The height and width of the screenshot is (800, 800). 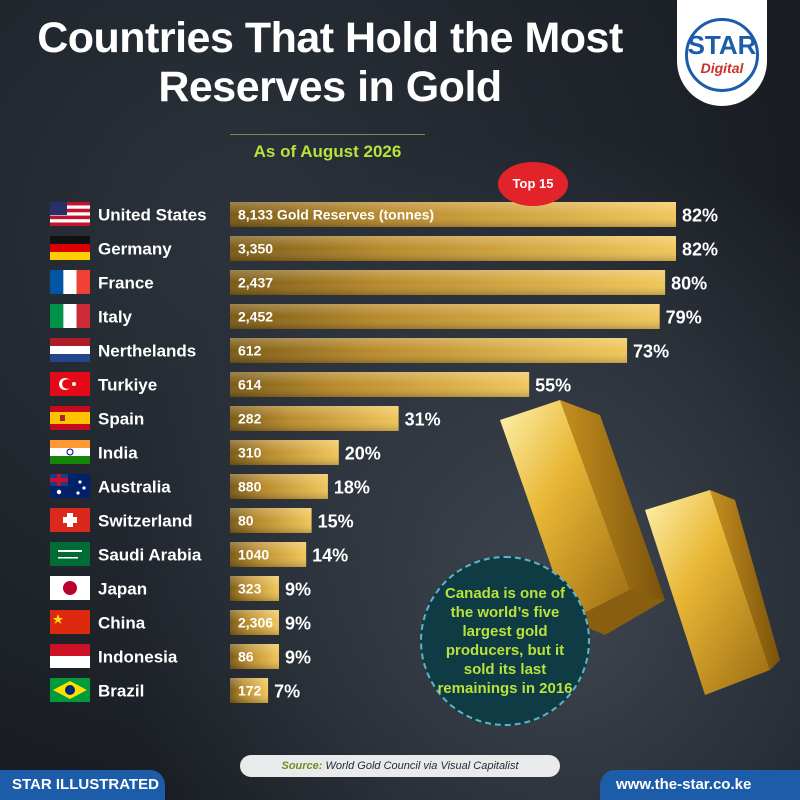 What do you see at coordinates (253, 555) in the screenshot?
I see `reserve-value-label: 1040` at bounding box center [253, 555].